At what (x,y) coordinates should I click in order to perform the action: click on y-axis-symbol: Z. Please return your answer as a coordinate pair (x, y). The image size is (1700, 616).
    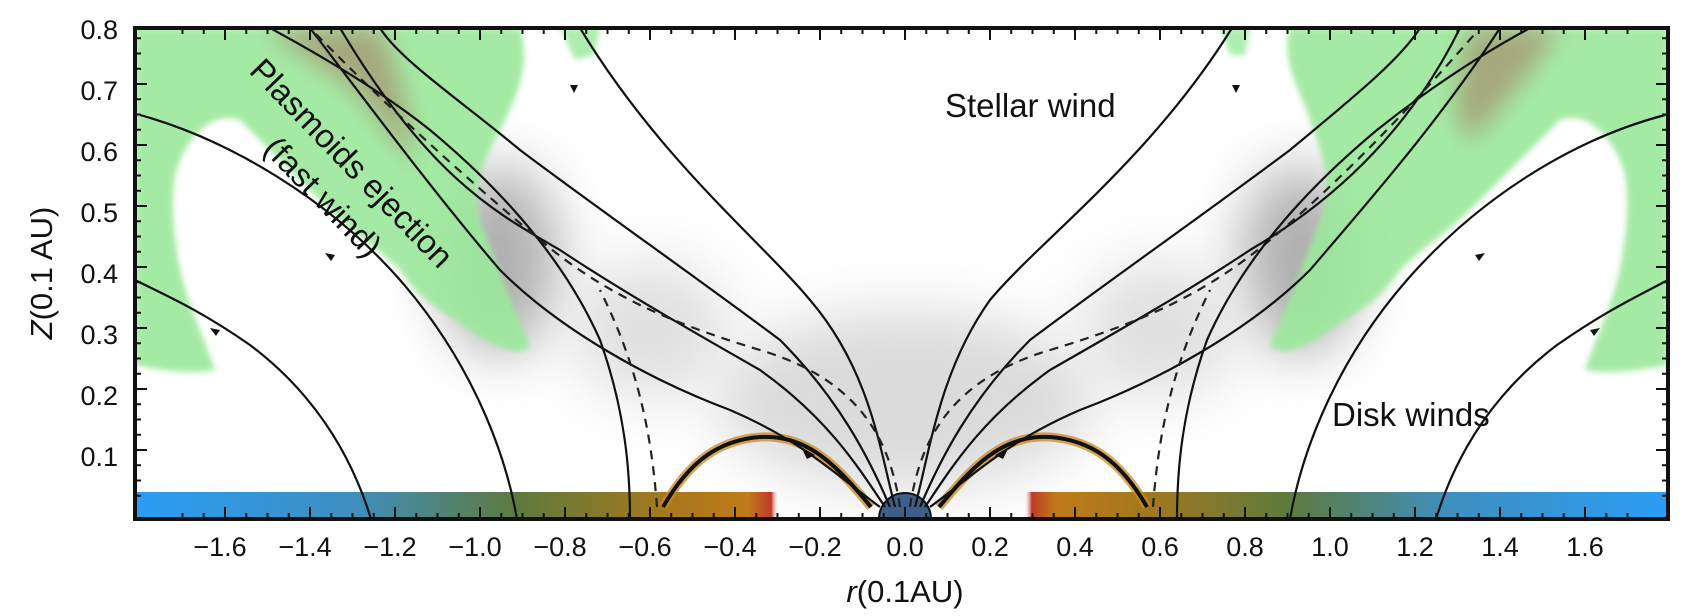
    Looking at the image, I should click on (41, 329).